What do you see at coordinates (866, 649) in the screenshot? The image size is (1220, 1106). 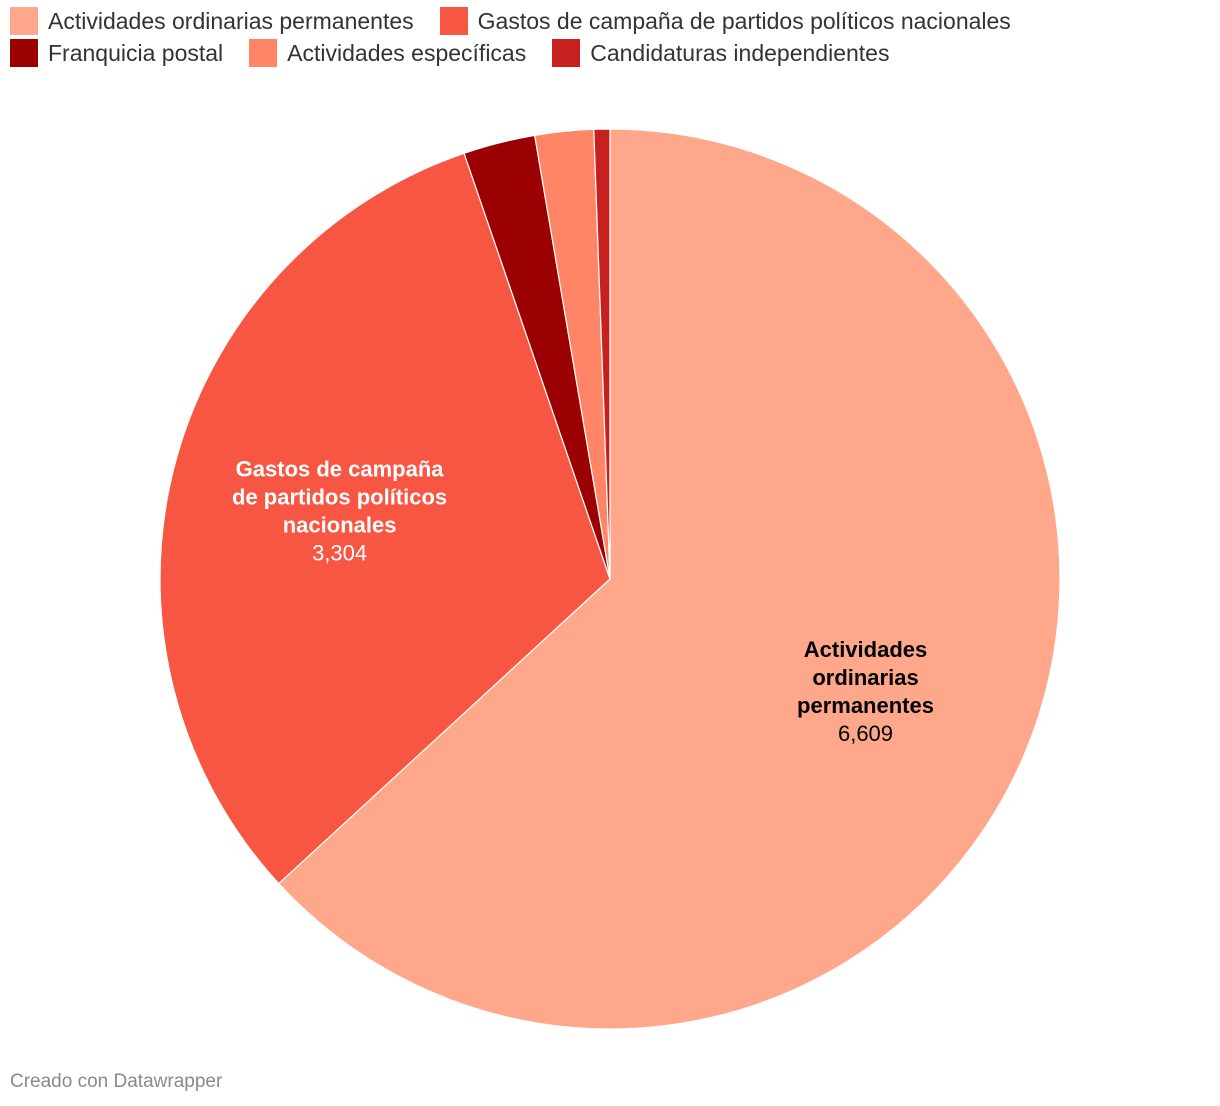 I see `slice-label-actividades-ordinarias-line-1: Actividades` at bounding box center [866, 649].